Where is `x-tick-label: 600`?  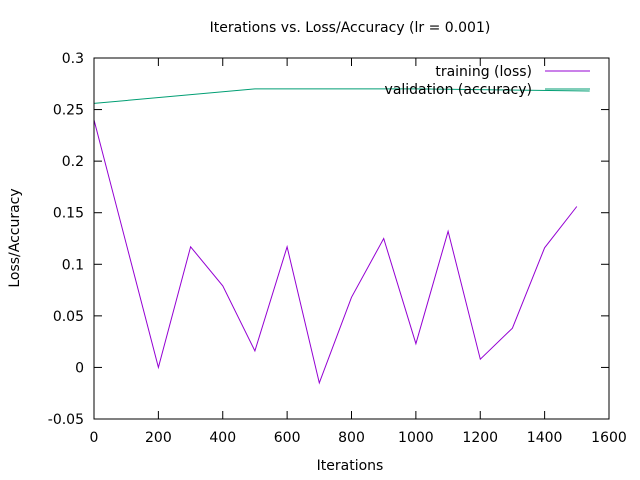
x-tick-label: 600 is located at coordinates (287, 438).